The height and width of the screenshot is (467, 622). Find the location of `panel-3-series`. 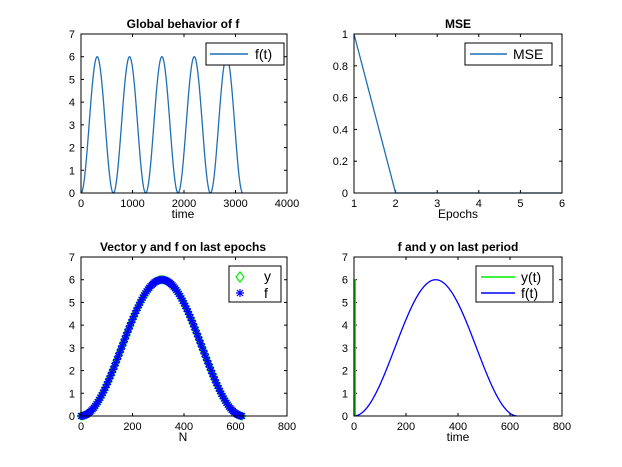

panel-3-series is located at coordinates (161, 347).